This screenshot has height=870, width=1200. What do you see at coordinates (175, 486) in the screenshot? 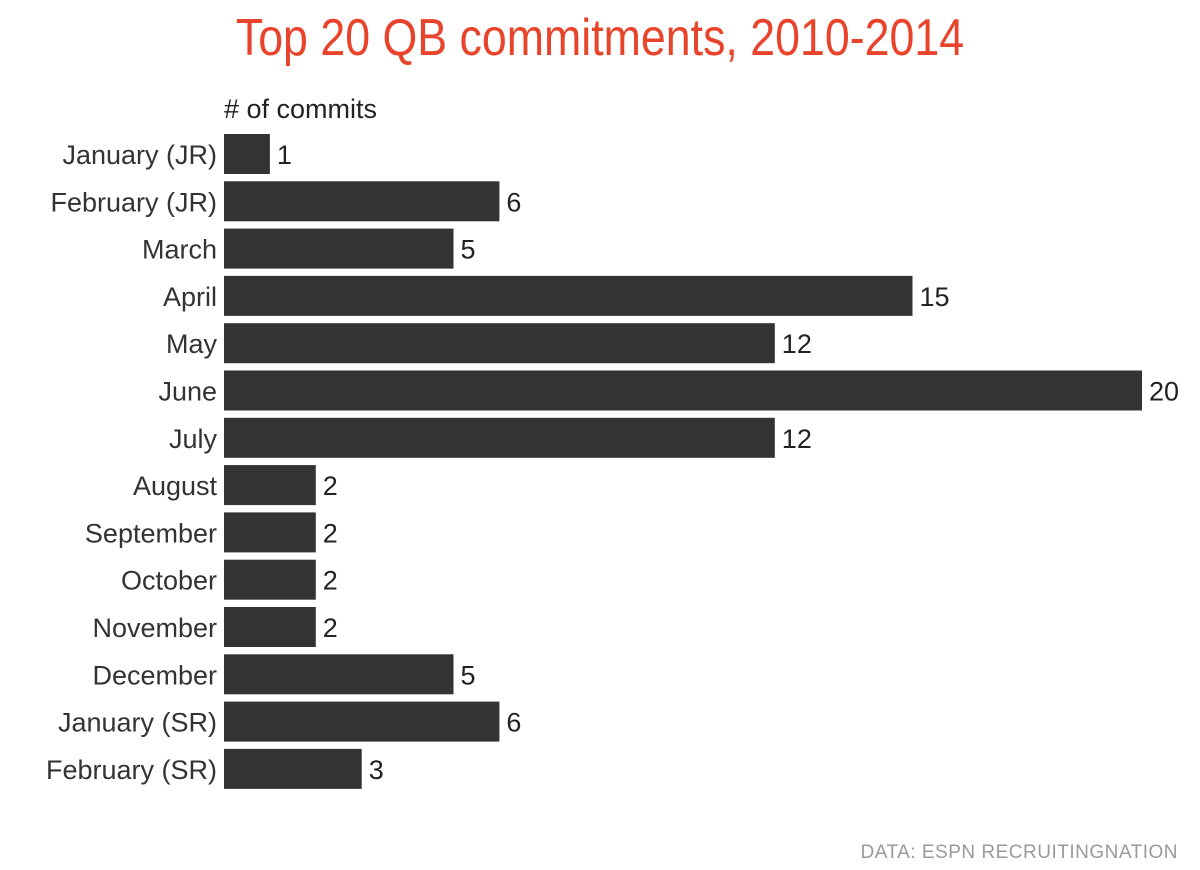
I see `category-label: August` at bounding box center [175, 486].